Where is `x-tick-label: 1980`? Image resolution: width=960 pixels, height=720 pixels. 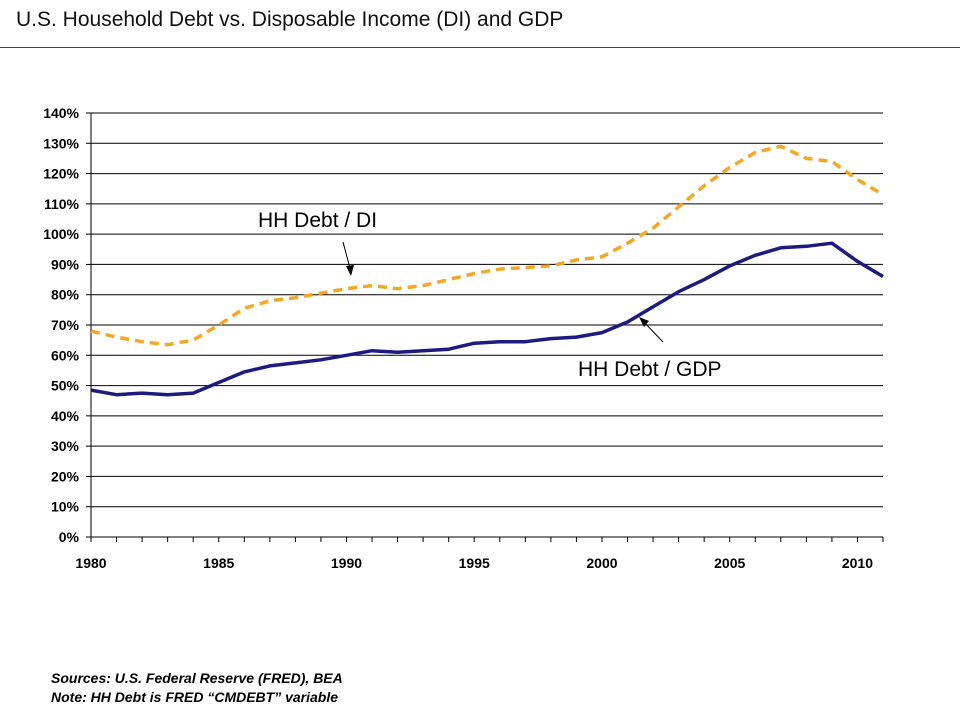 x-tick-label: 1980 is located at coordinates (90, 563).